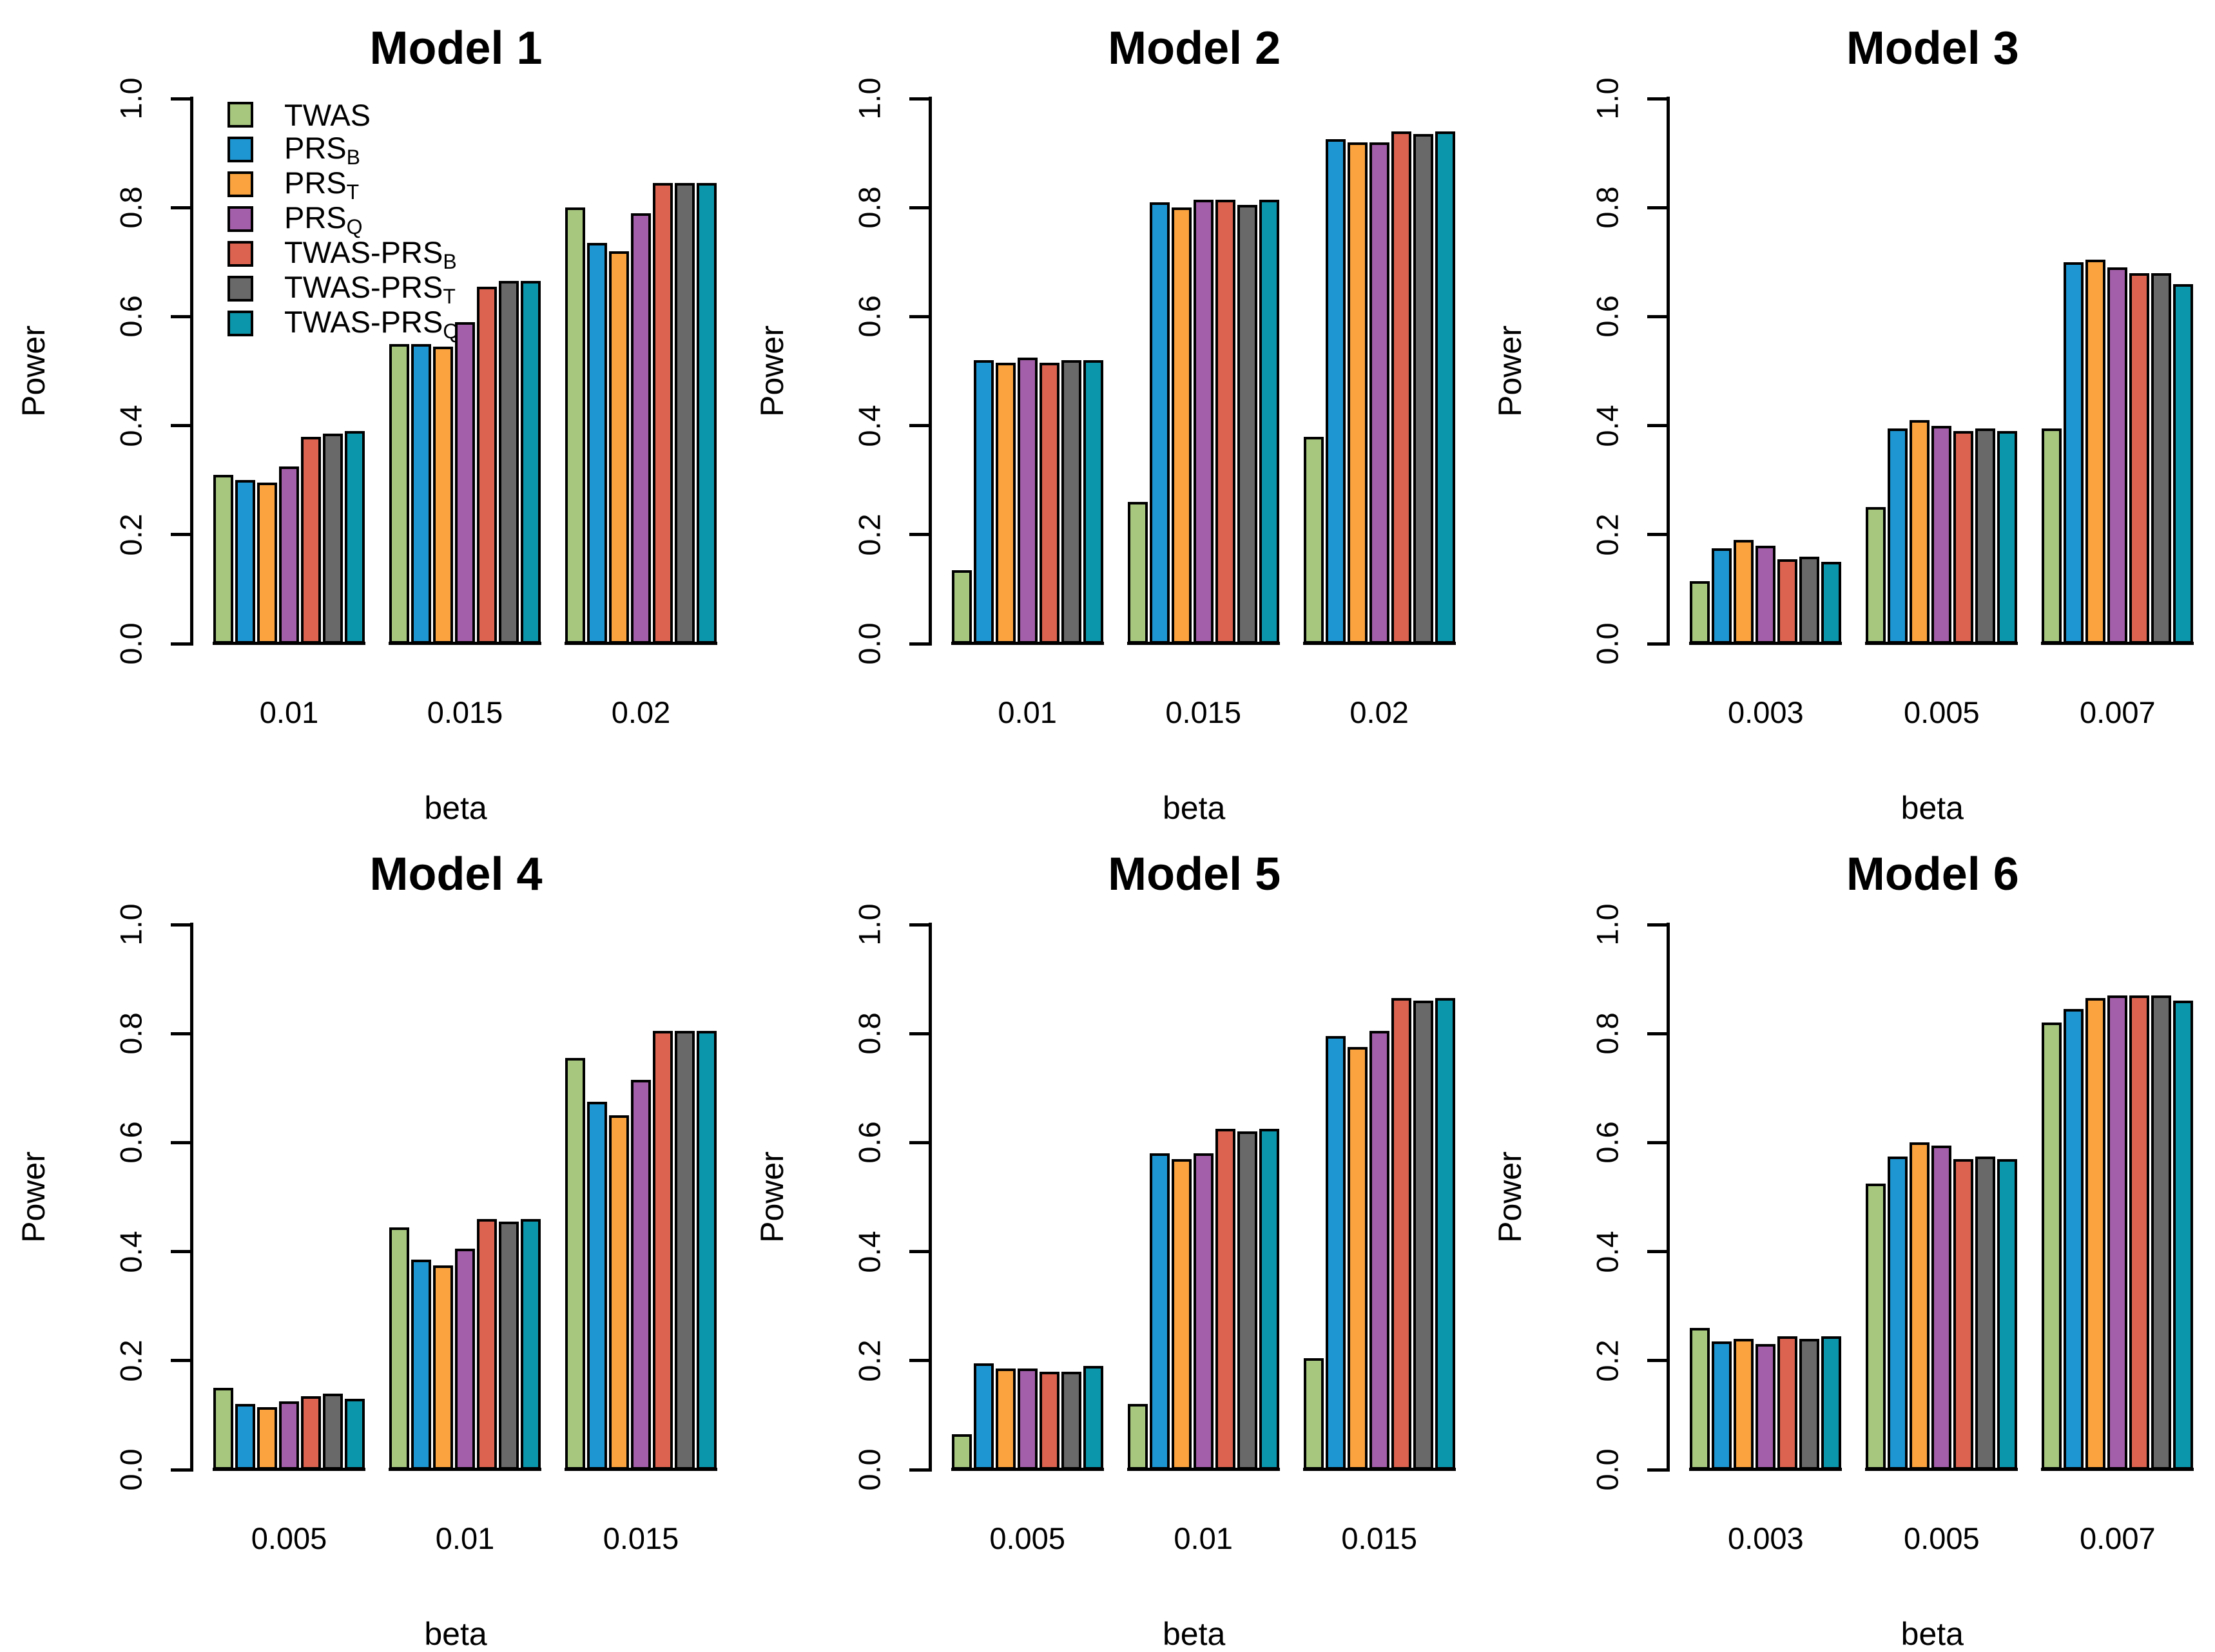 The image size is (2215, 1652). I want to click on y-tick-label: 0.8, so click(869, 1033).